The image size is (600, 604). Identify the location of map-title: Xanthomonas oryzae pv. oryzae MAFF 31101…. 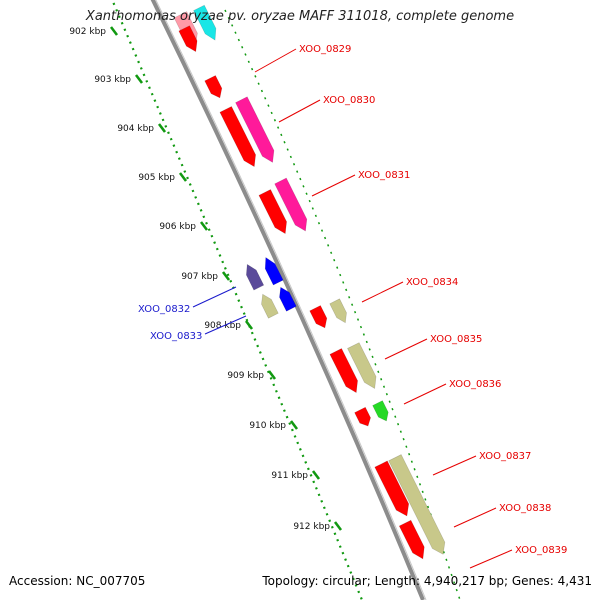
(300, 16).